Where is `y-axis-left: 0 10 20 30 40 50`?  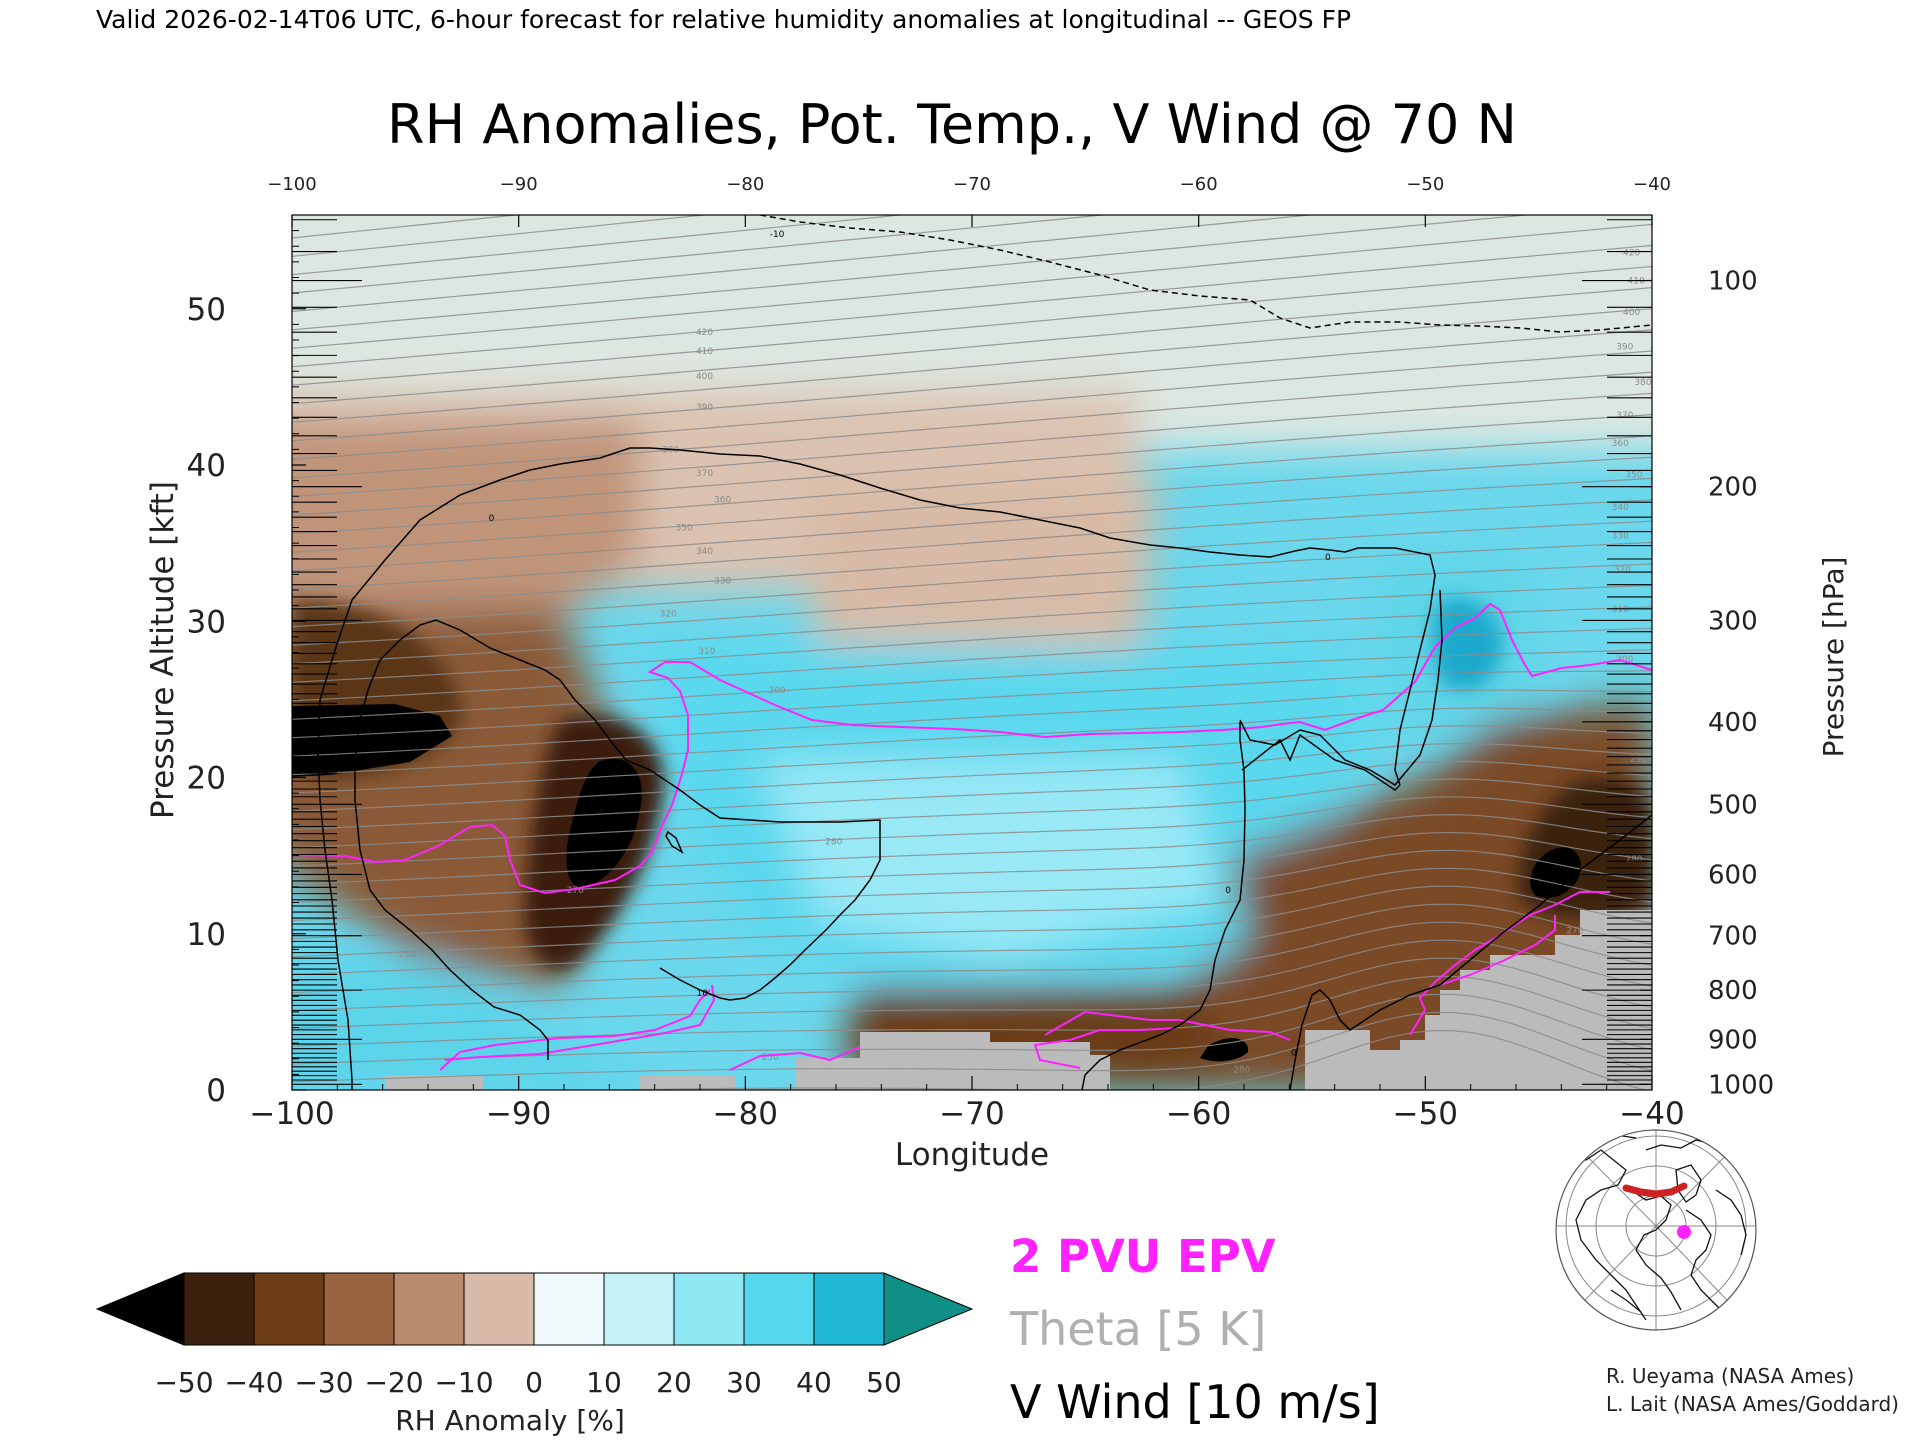
y-axis-left: 0 10 20 30 40 50 is located at coordinates (246, 669).